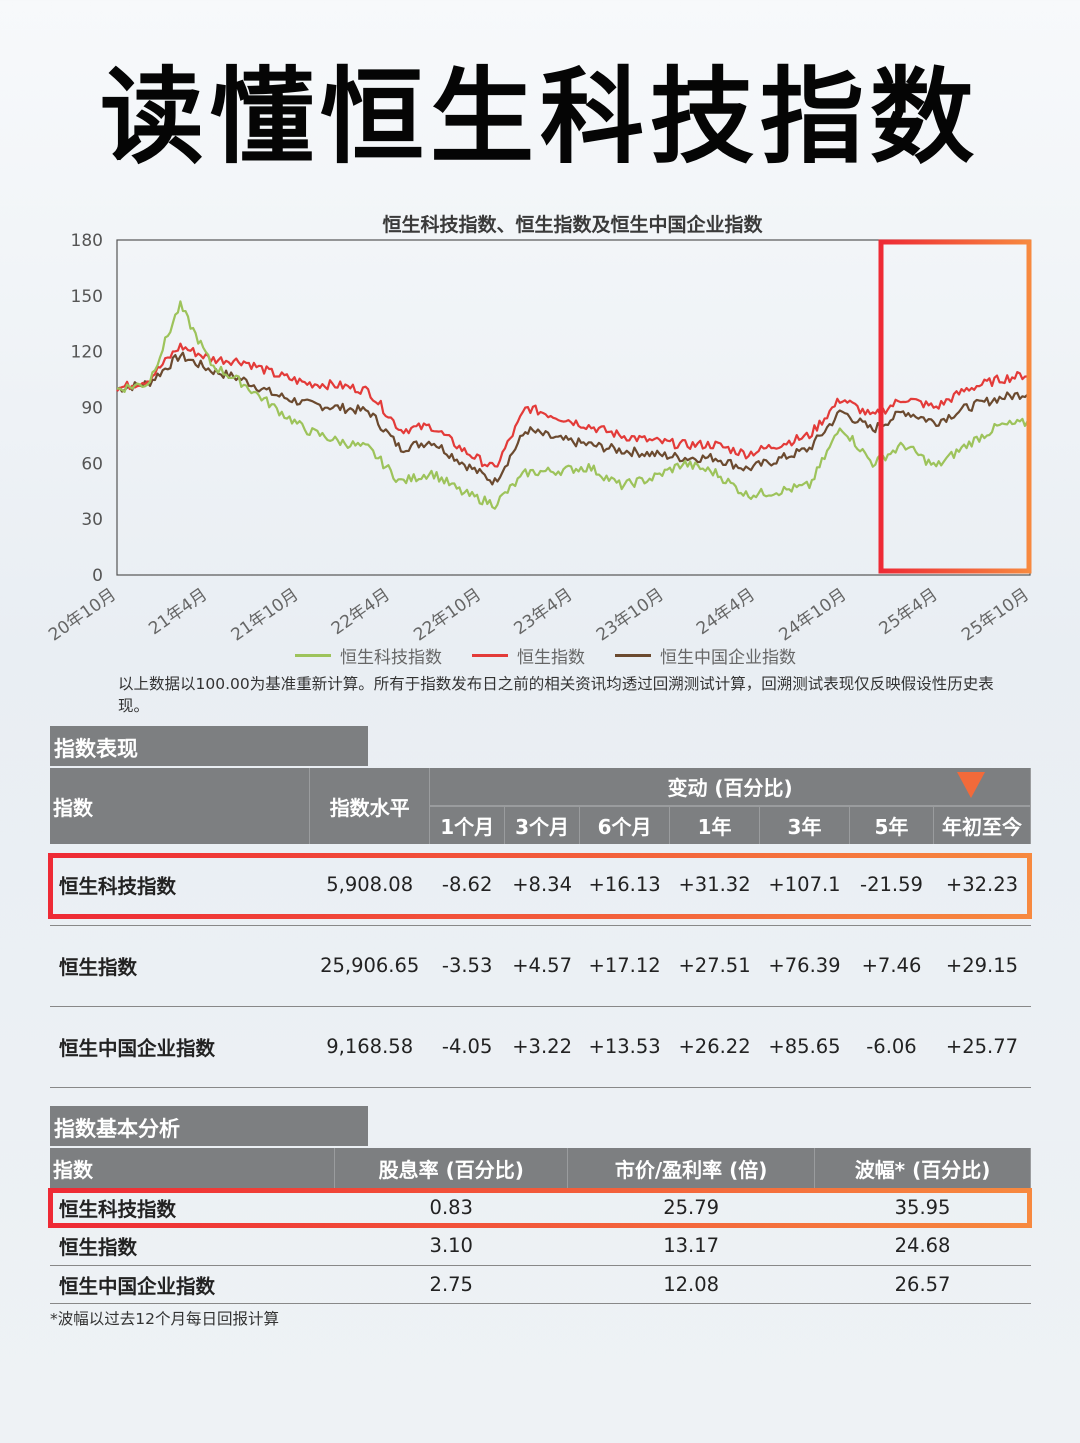 Image resolution: width=1080 pixels, height=1443 pixels. Describe the element at coordinates (451, 1284) in the screenshot. I see `row-dividend: 2.75` at that location.